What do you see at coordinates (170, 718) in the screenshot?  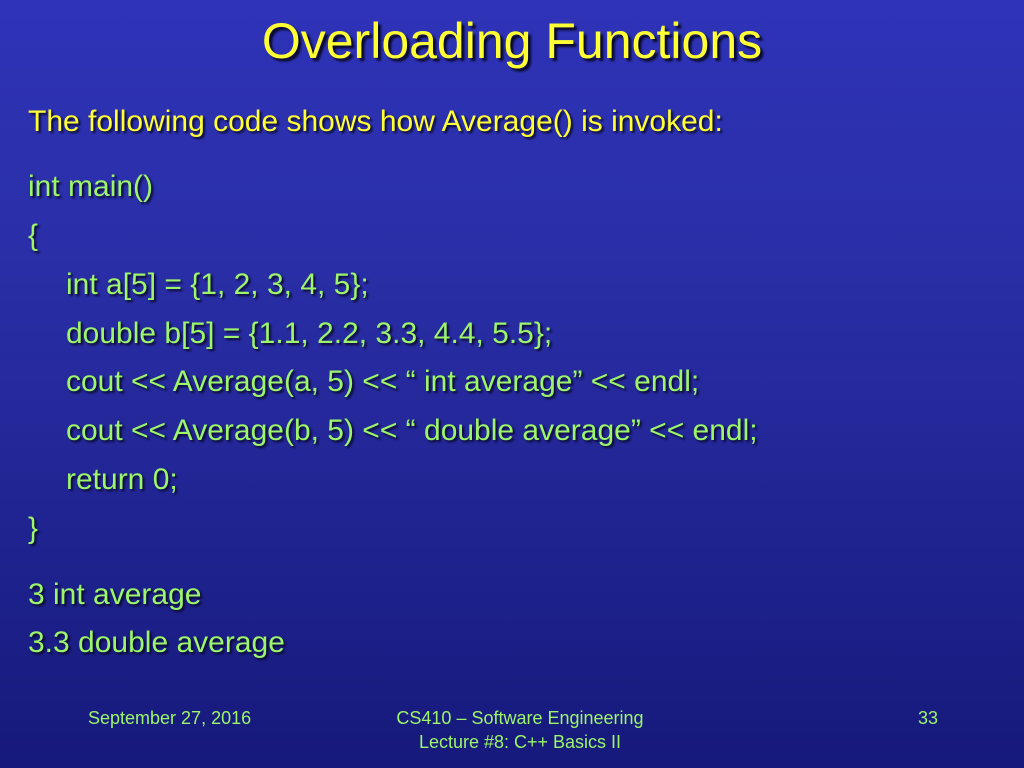 I see `footer-date: September 27, 2016` at bounding box center [170, 718].